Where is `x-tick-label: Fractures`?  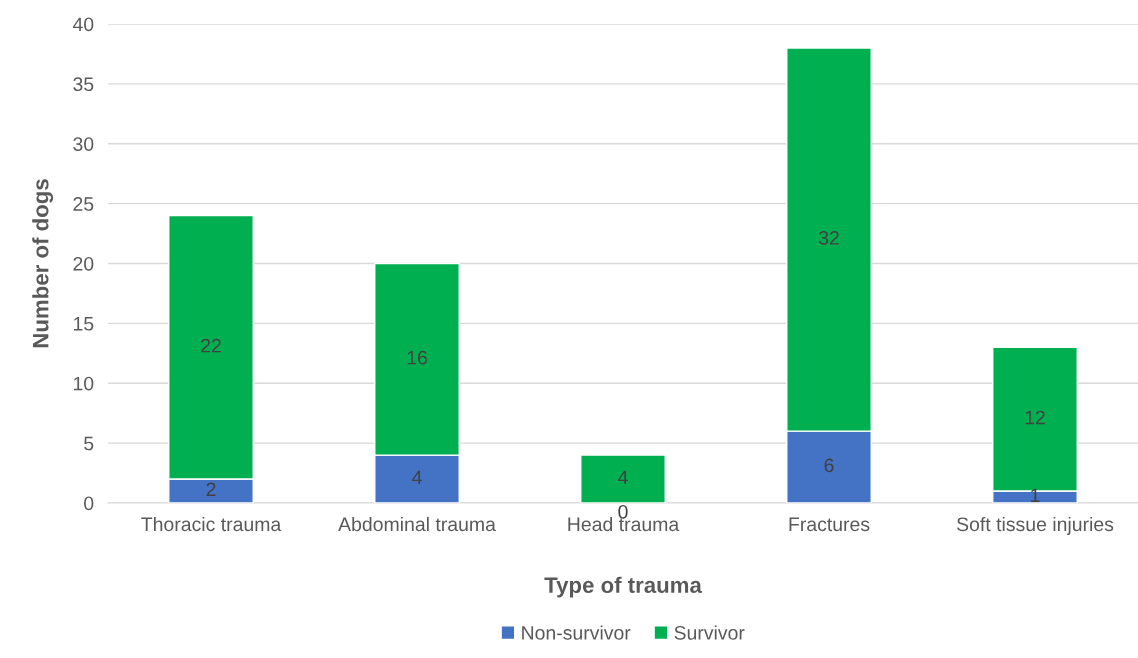 x-tick-label: Fractures is located at coordinates (829, 524).